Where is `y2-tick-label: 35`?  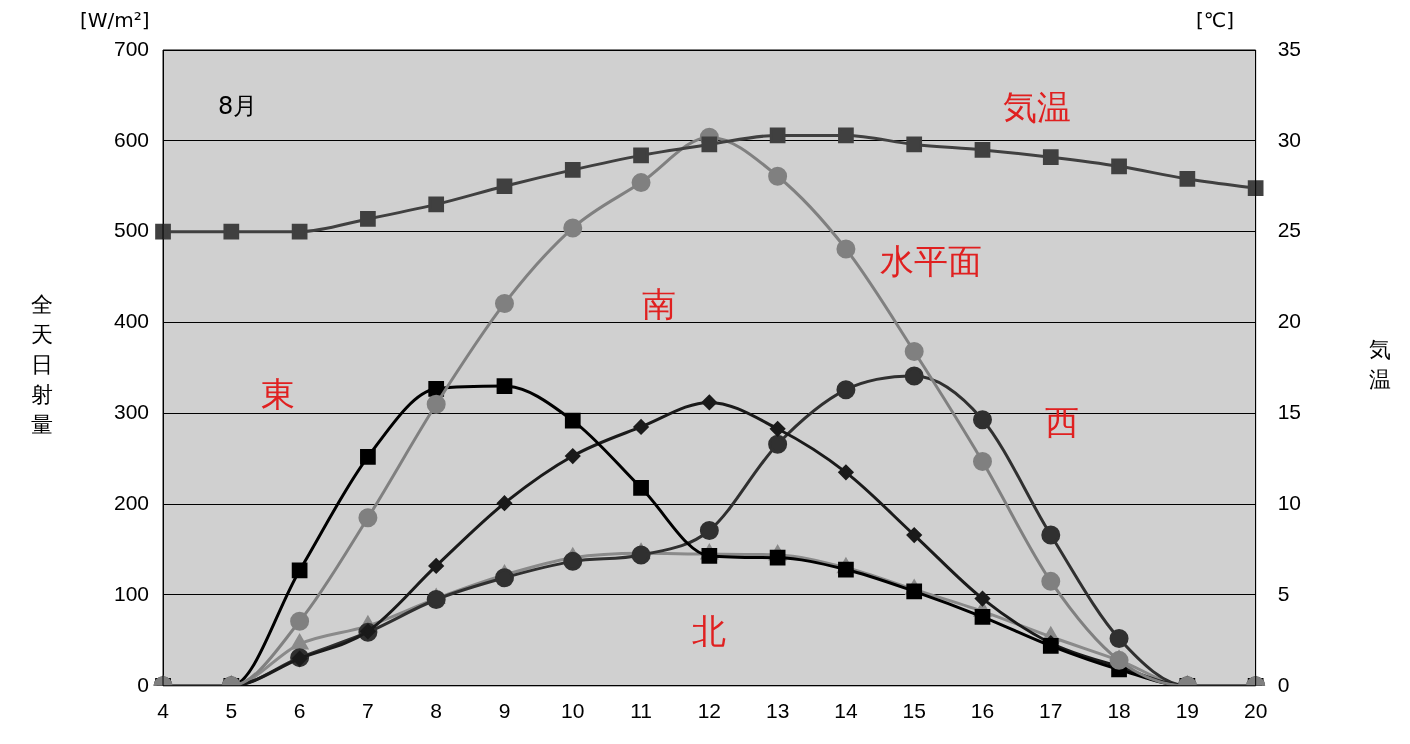
y2-tick-label: 35 is located at coordinates (1289, 48).